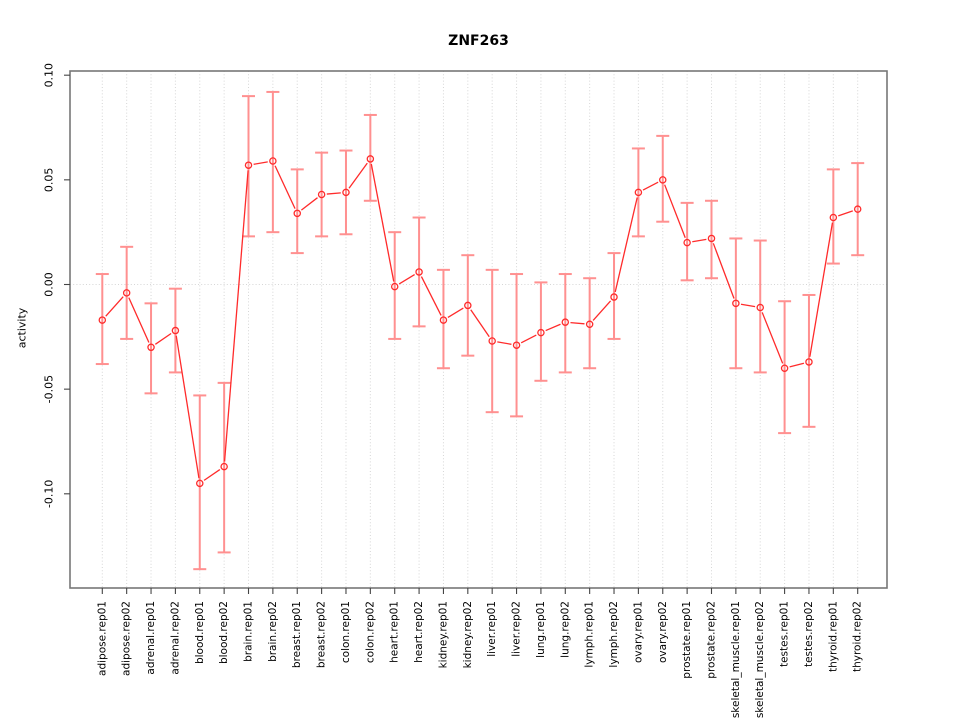  Describe the element at coordinates (49, 494) in the screenshot. I see `y-tick-label: -0.10` at that location.